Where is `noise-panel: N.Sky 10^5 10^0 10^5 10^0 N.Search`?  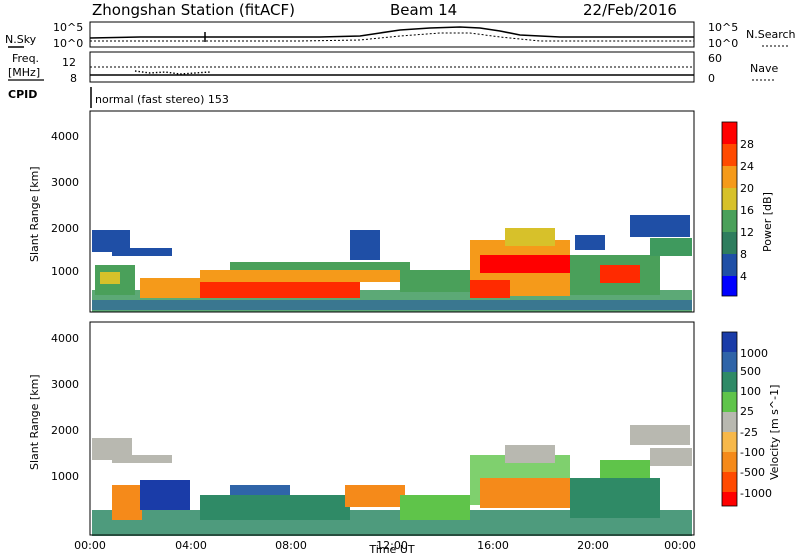
noise-panel: N.Sky 10^5 10^0 10^5 10^0 N.Search is located at coordinates (400, 35).